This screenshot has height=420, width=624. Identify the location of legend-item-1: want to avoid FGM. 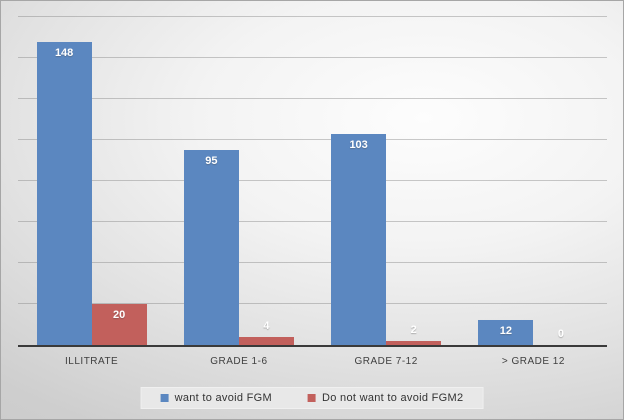
(216, 398).